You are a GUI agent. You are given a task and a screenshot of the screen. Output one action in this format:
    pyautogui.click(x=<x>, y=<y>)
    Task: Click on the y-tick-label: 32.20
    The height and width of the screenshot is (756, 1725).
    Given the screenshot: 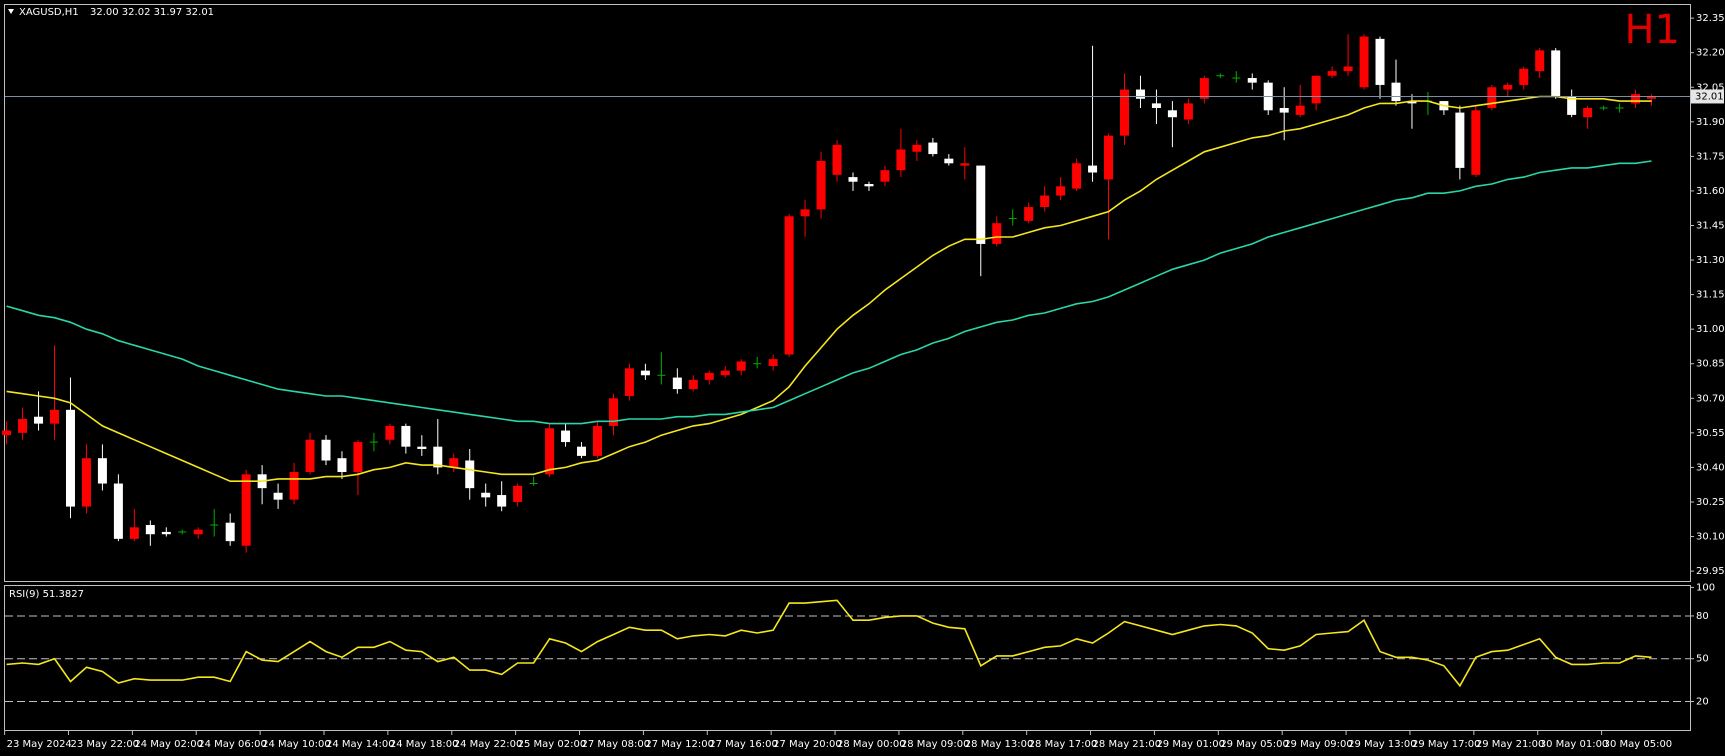 What is the action you would take?
    pyautogui.click(x=1710, y=53)
    